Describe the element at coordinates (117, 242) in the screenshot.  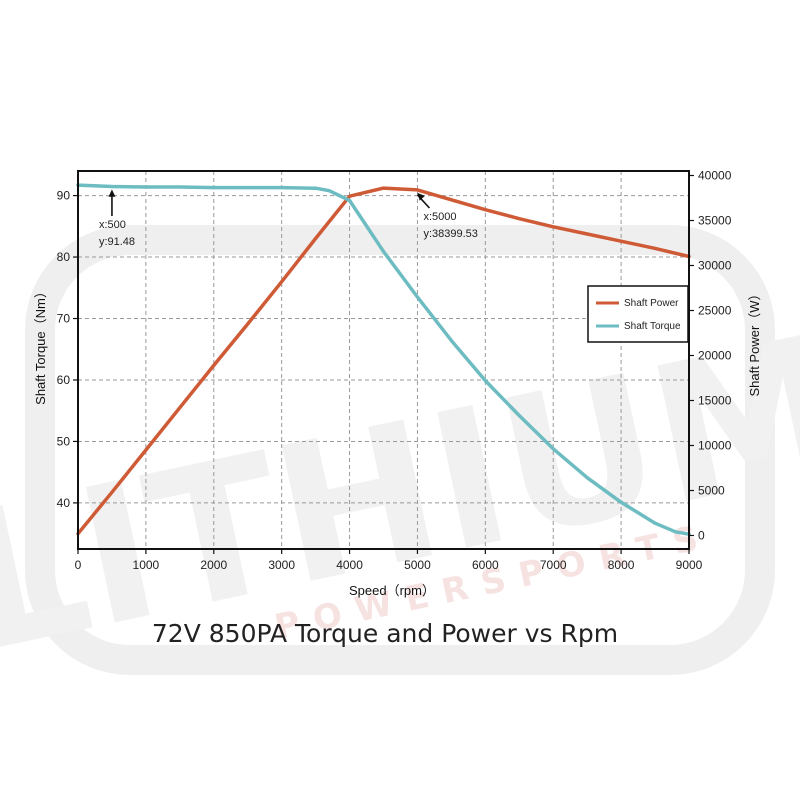
I see `annotation-label: y:91.48` at that location.